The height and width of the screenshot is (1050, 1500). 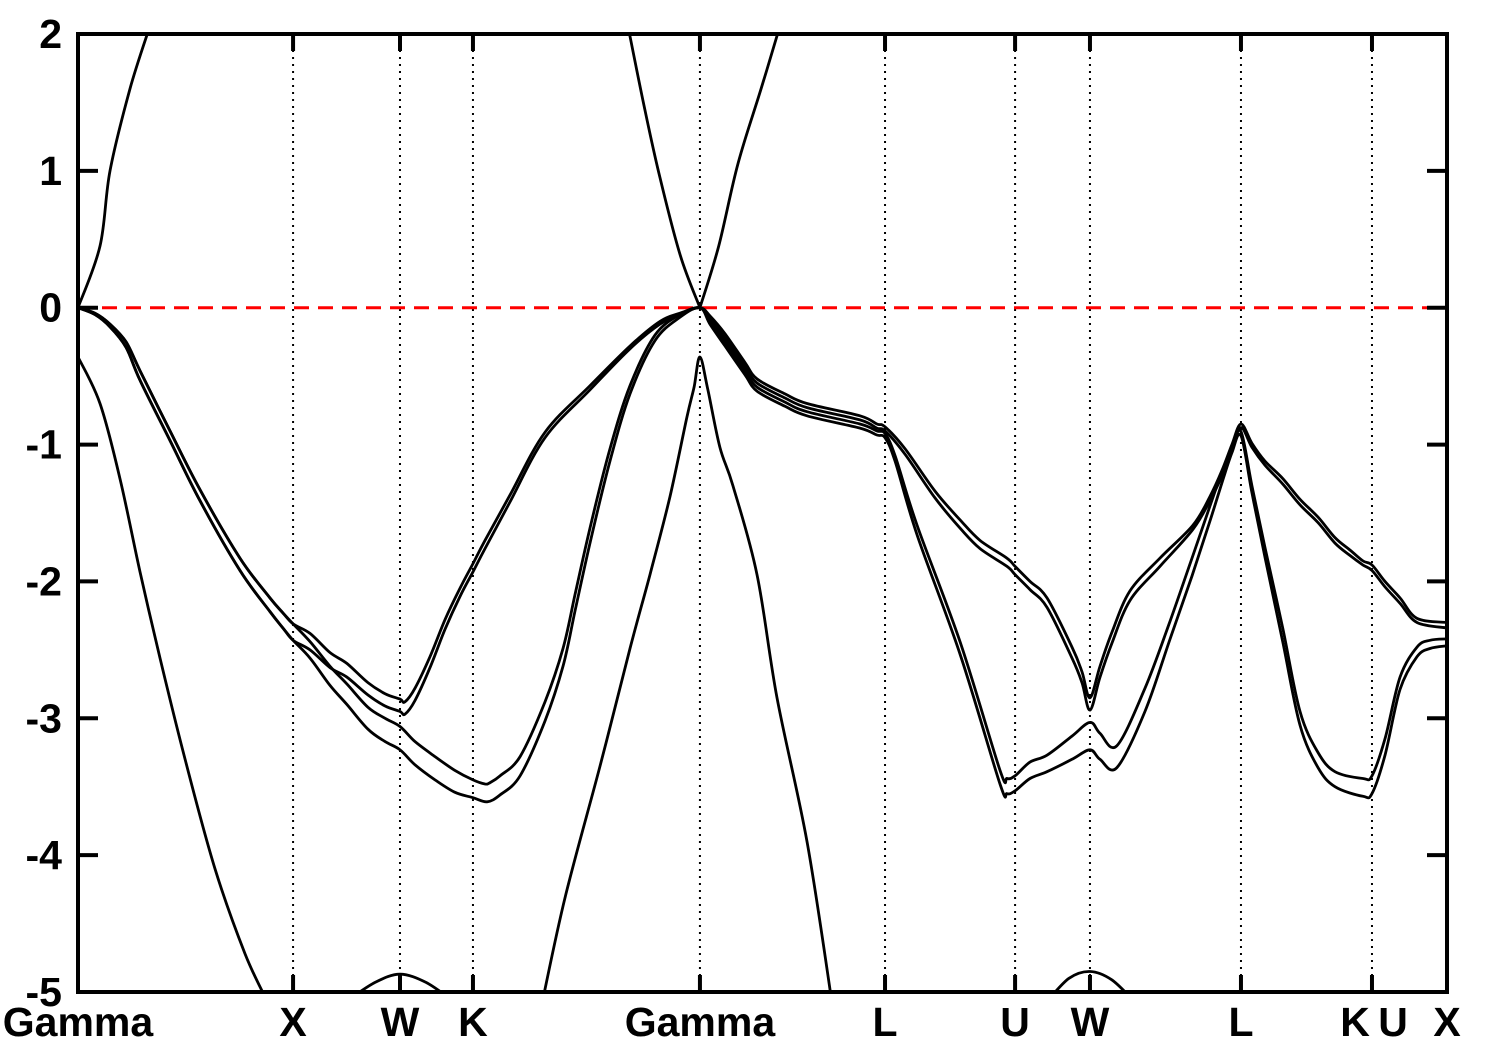 I want to click on y-tick-label: 0, so click(x=50, y=308).